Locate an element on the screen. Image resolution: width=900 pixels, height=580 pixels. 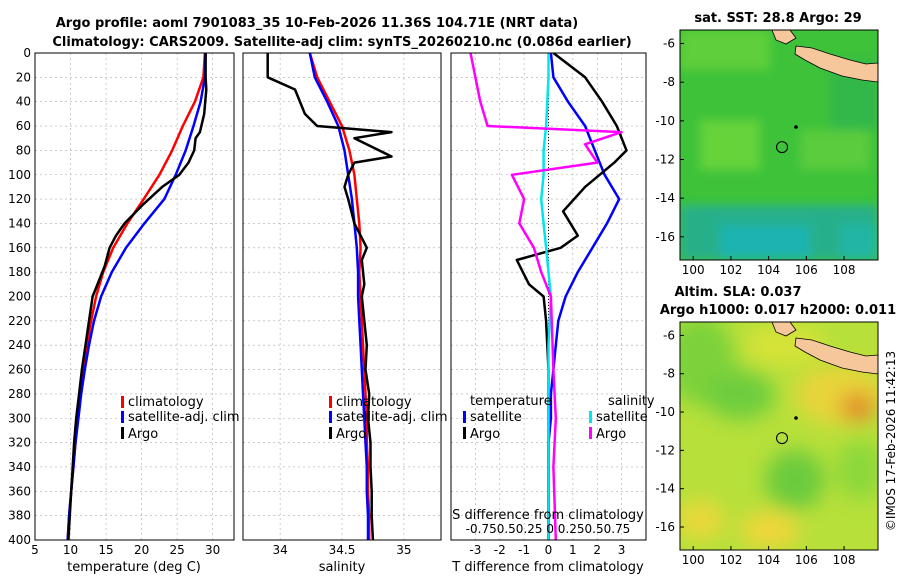
sst-map-tick-labels: 100 102 104 106 108 -6 -8 -10 -12 -14 -16 is located at coordinates (755, 157).